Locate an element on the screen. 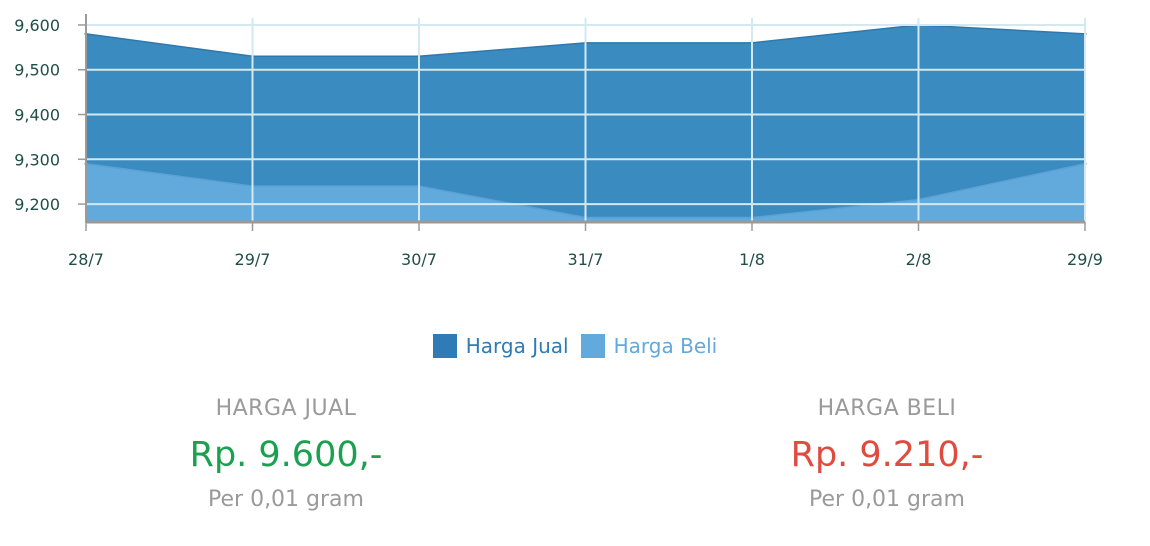 The width and height of the screenshot is (1150, 546). chart-legend: Harga Jual Harga Beli is located at coordinates (575, 346).